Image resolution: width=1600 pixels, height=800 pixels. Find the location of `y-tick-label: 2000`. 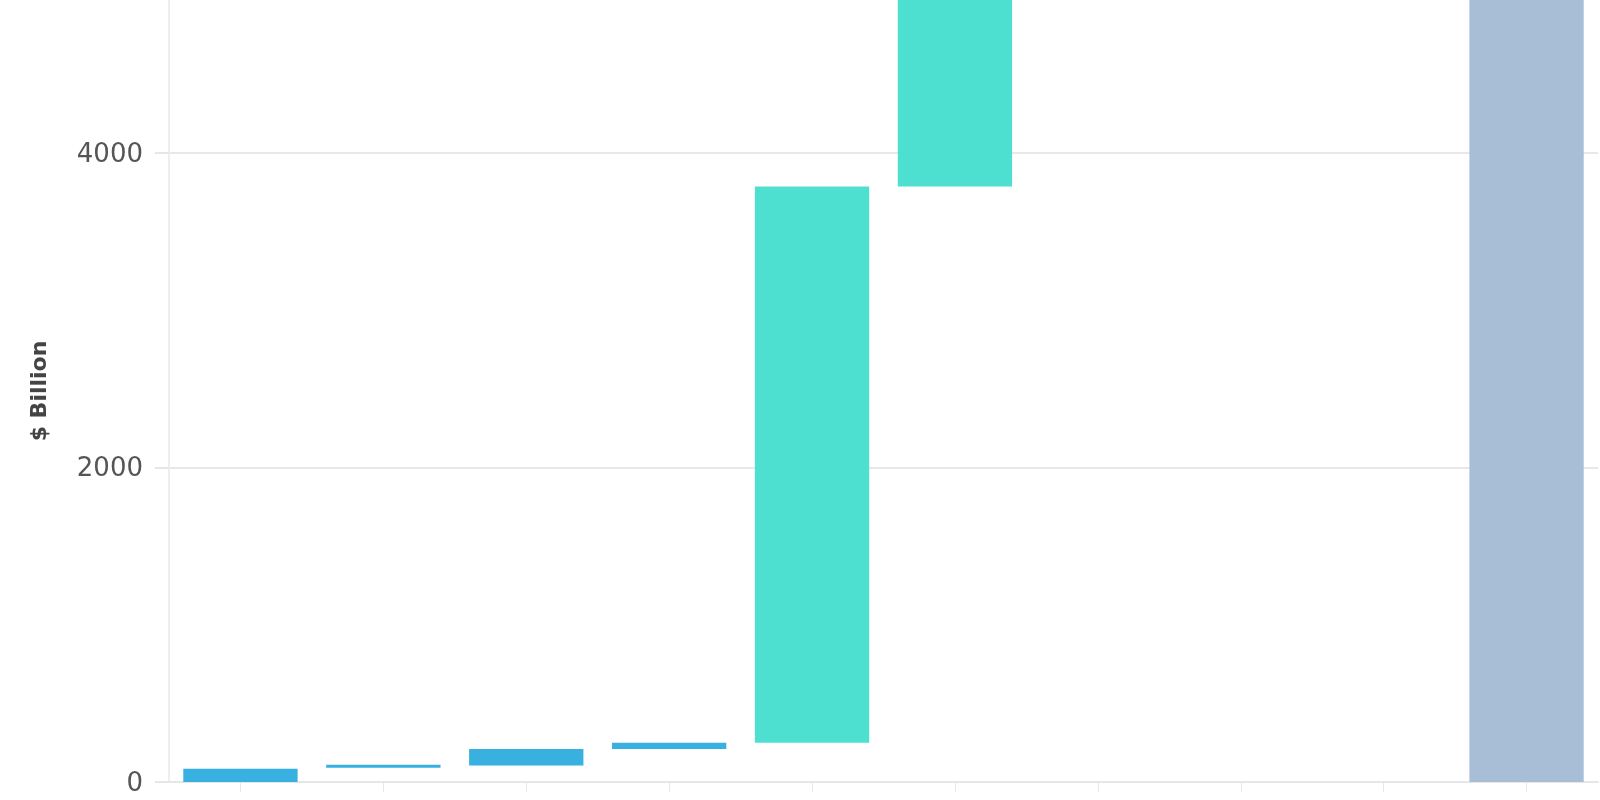

y-tick-label: 2000 is located at coordinates (109, 467).